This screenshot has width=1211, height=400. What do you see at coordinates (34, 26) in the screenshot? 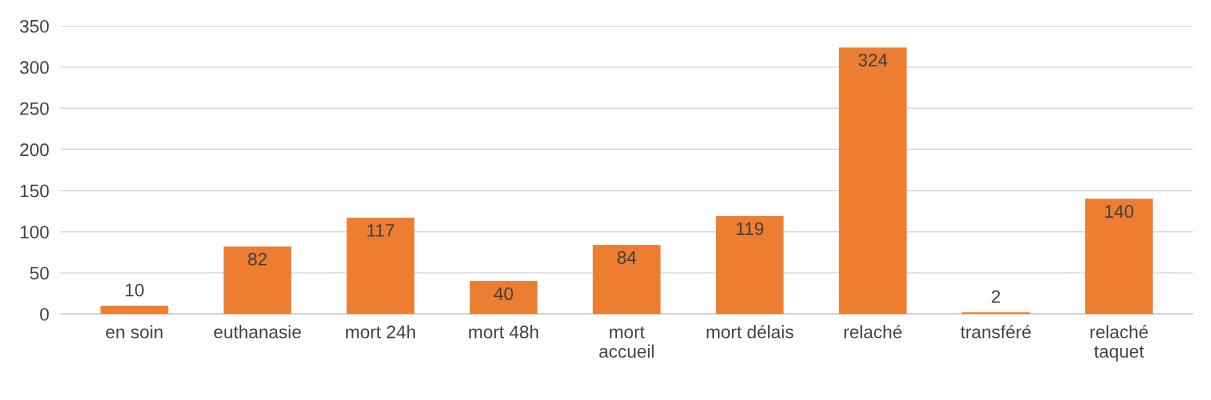
I see `y-tick-label: 350` at bounding box center [34, 26].